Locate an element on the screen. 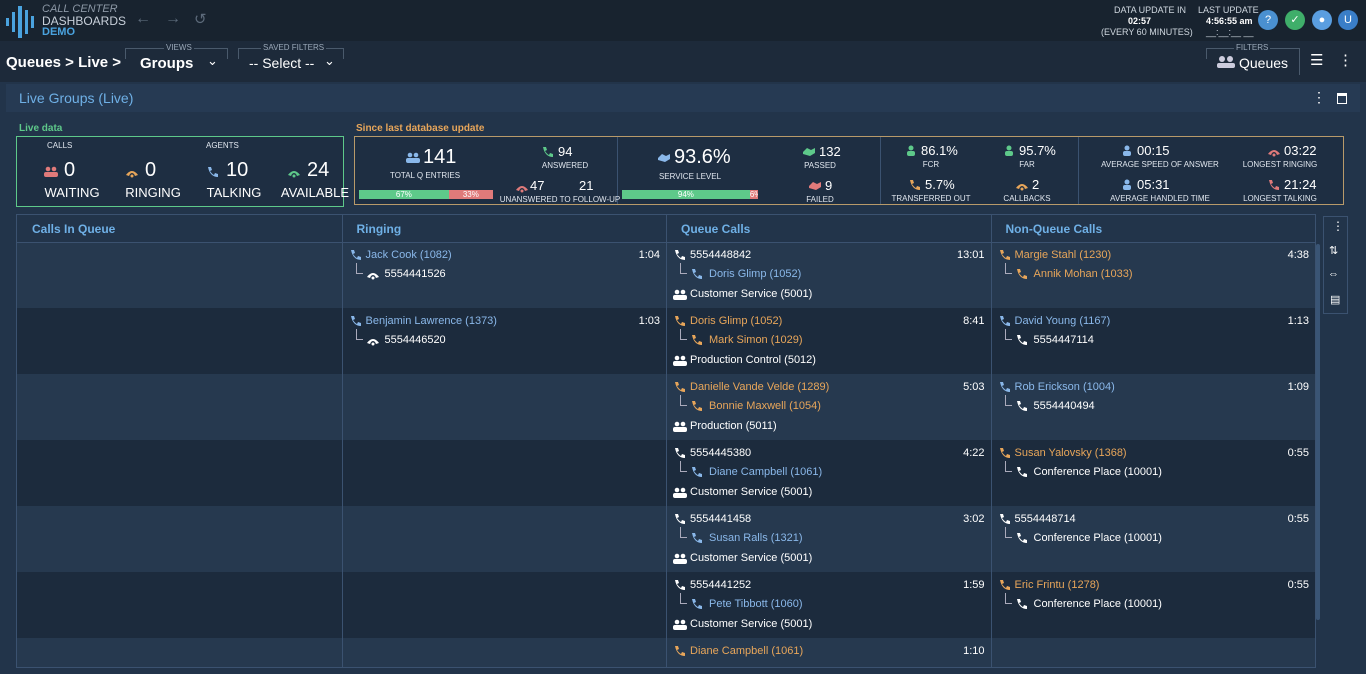 Image resolution: width=1366 pixels, height=674 pixels. stat-value: 0 is located at coordinates (151, 170).